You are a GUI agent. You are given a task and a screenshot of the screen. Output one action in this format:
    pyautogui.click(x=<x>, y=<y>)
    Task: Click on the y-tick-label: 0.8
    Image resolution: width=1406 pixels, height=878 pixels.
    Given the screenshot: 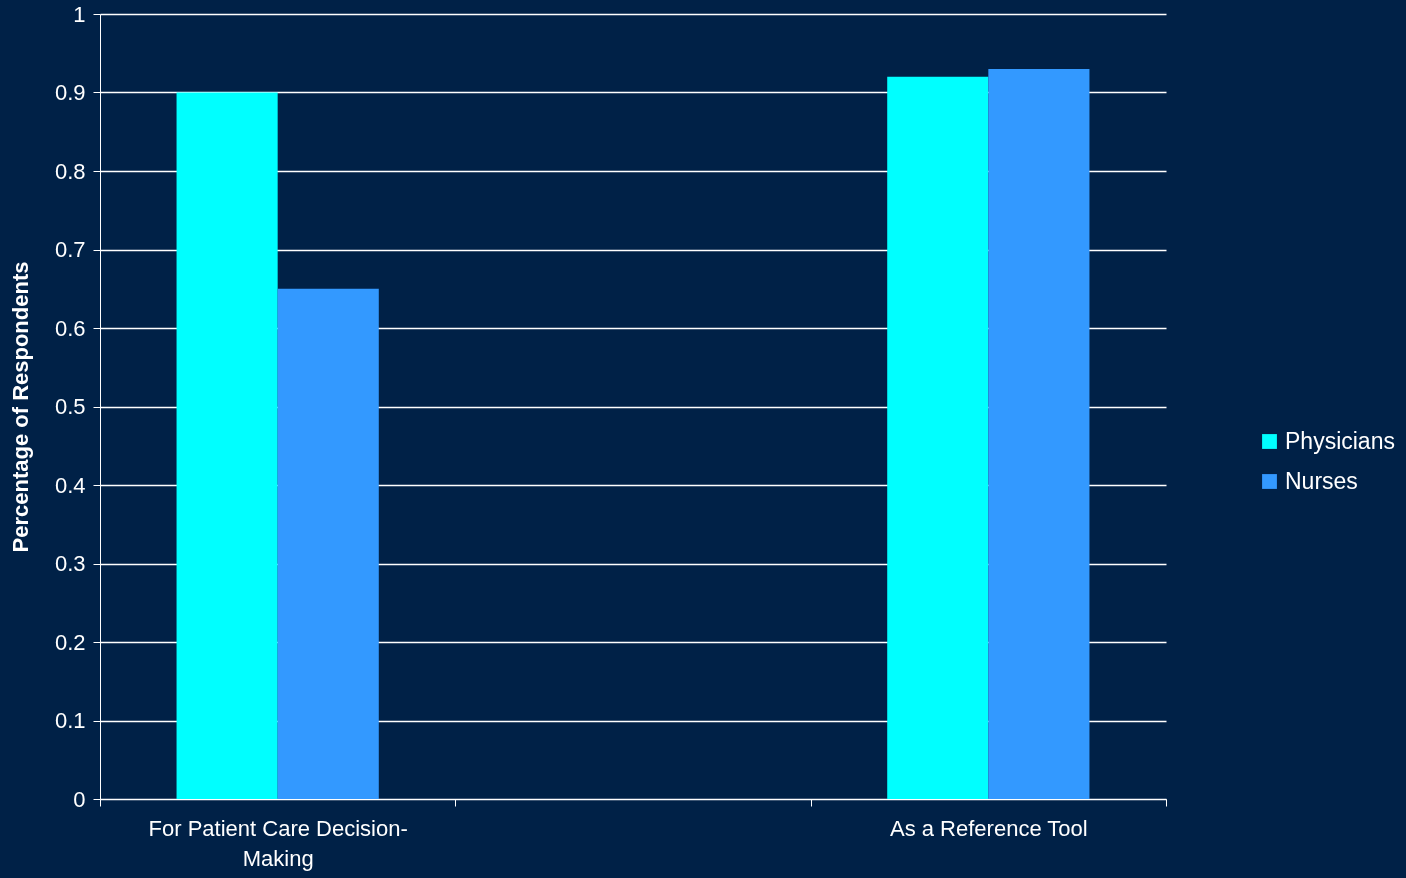 What is the action you would take?
    pyautogui.click(x=70, y=171)
    